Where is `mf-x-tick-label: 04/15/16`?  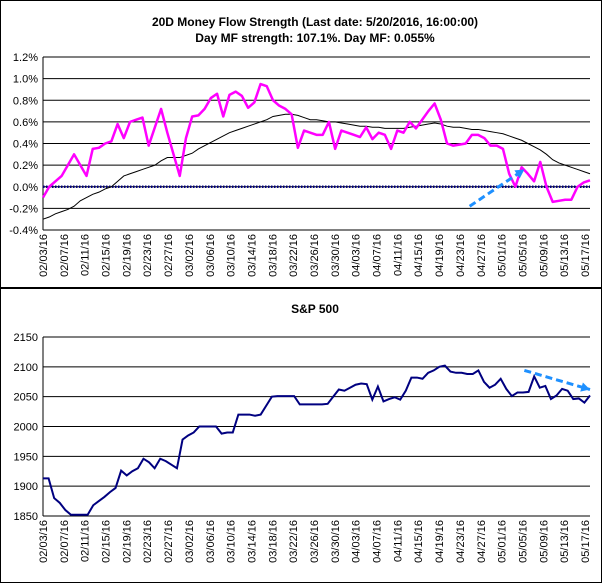
mf-x-tick-label: 04/15/16 is located at coordinates (419, 255).